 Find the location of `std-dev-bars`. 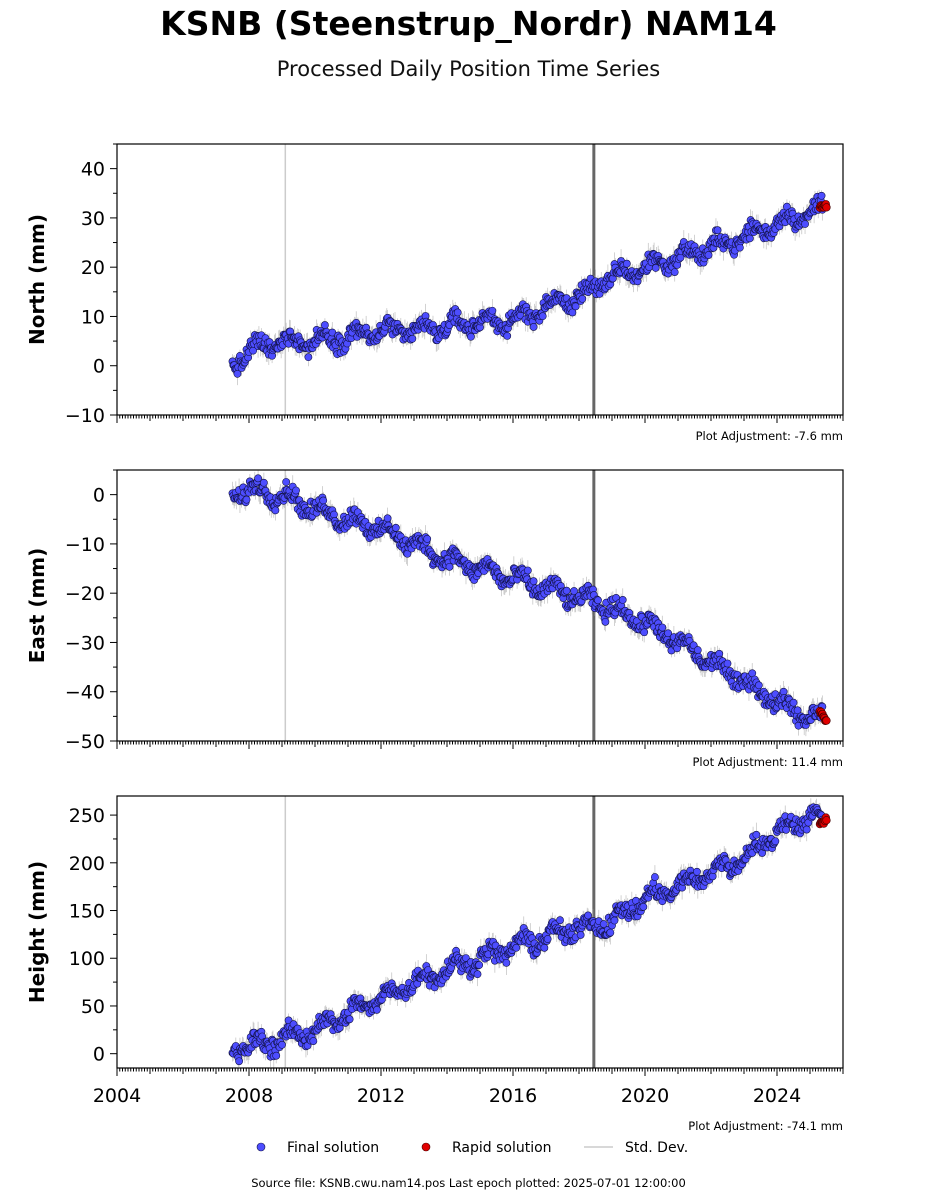

std-dev-bars is located at coordinates (527, 287).